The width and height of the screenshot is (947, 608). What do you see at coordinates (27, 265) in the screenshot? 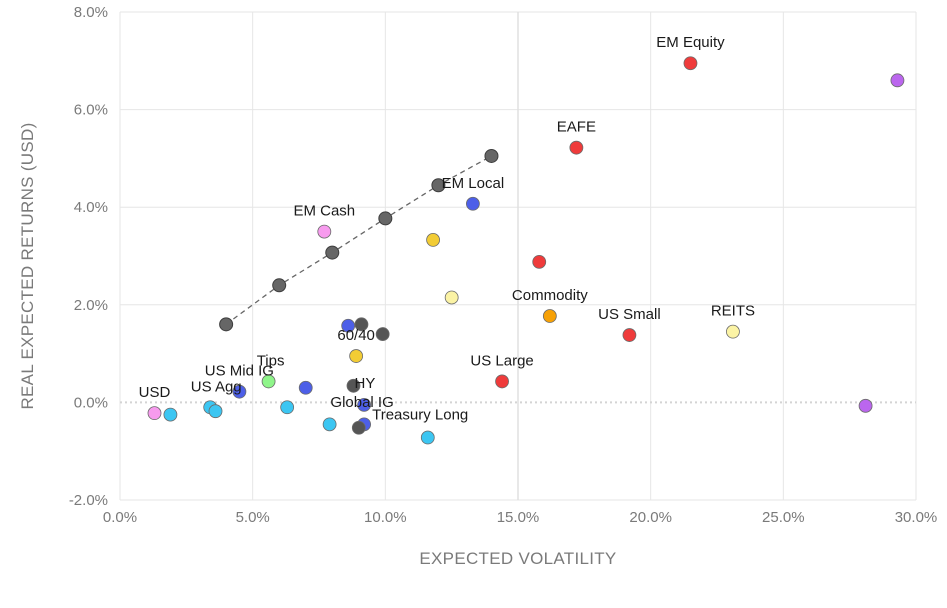
I see `y-axis-title: REAL EXPECTED RETURNS (USD)` at bounding box center [27, 265].